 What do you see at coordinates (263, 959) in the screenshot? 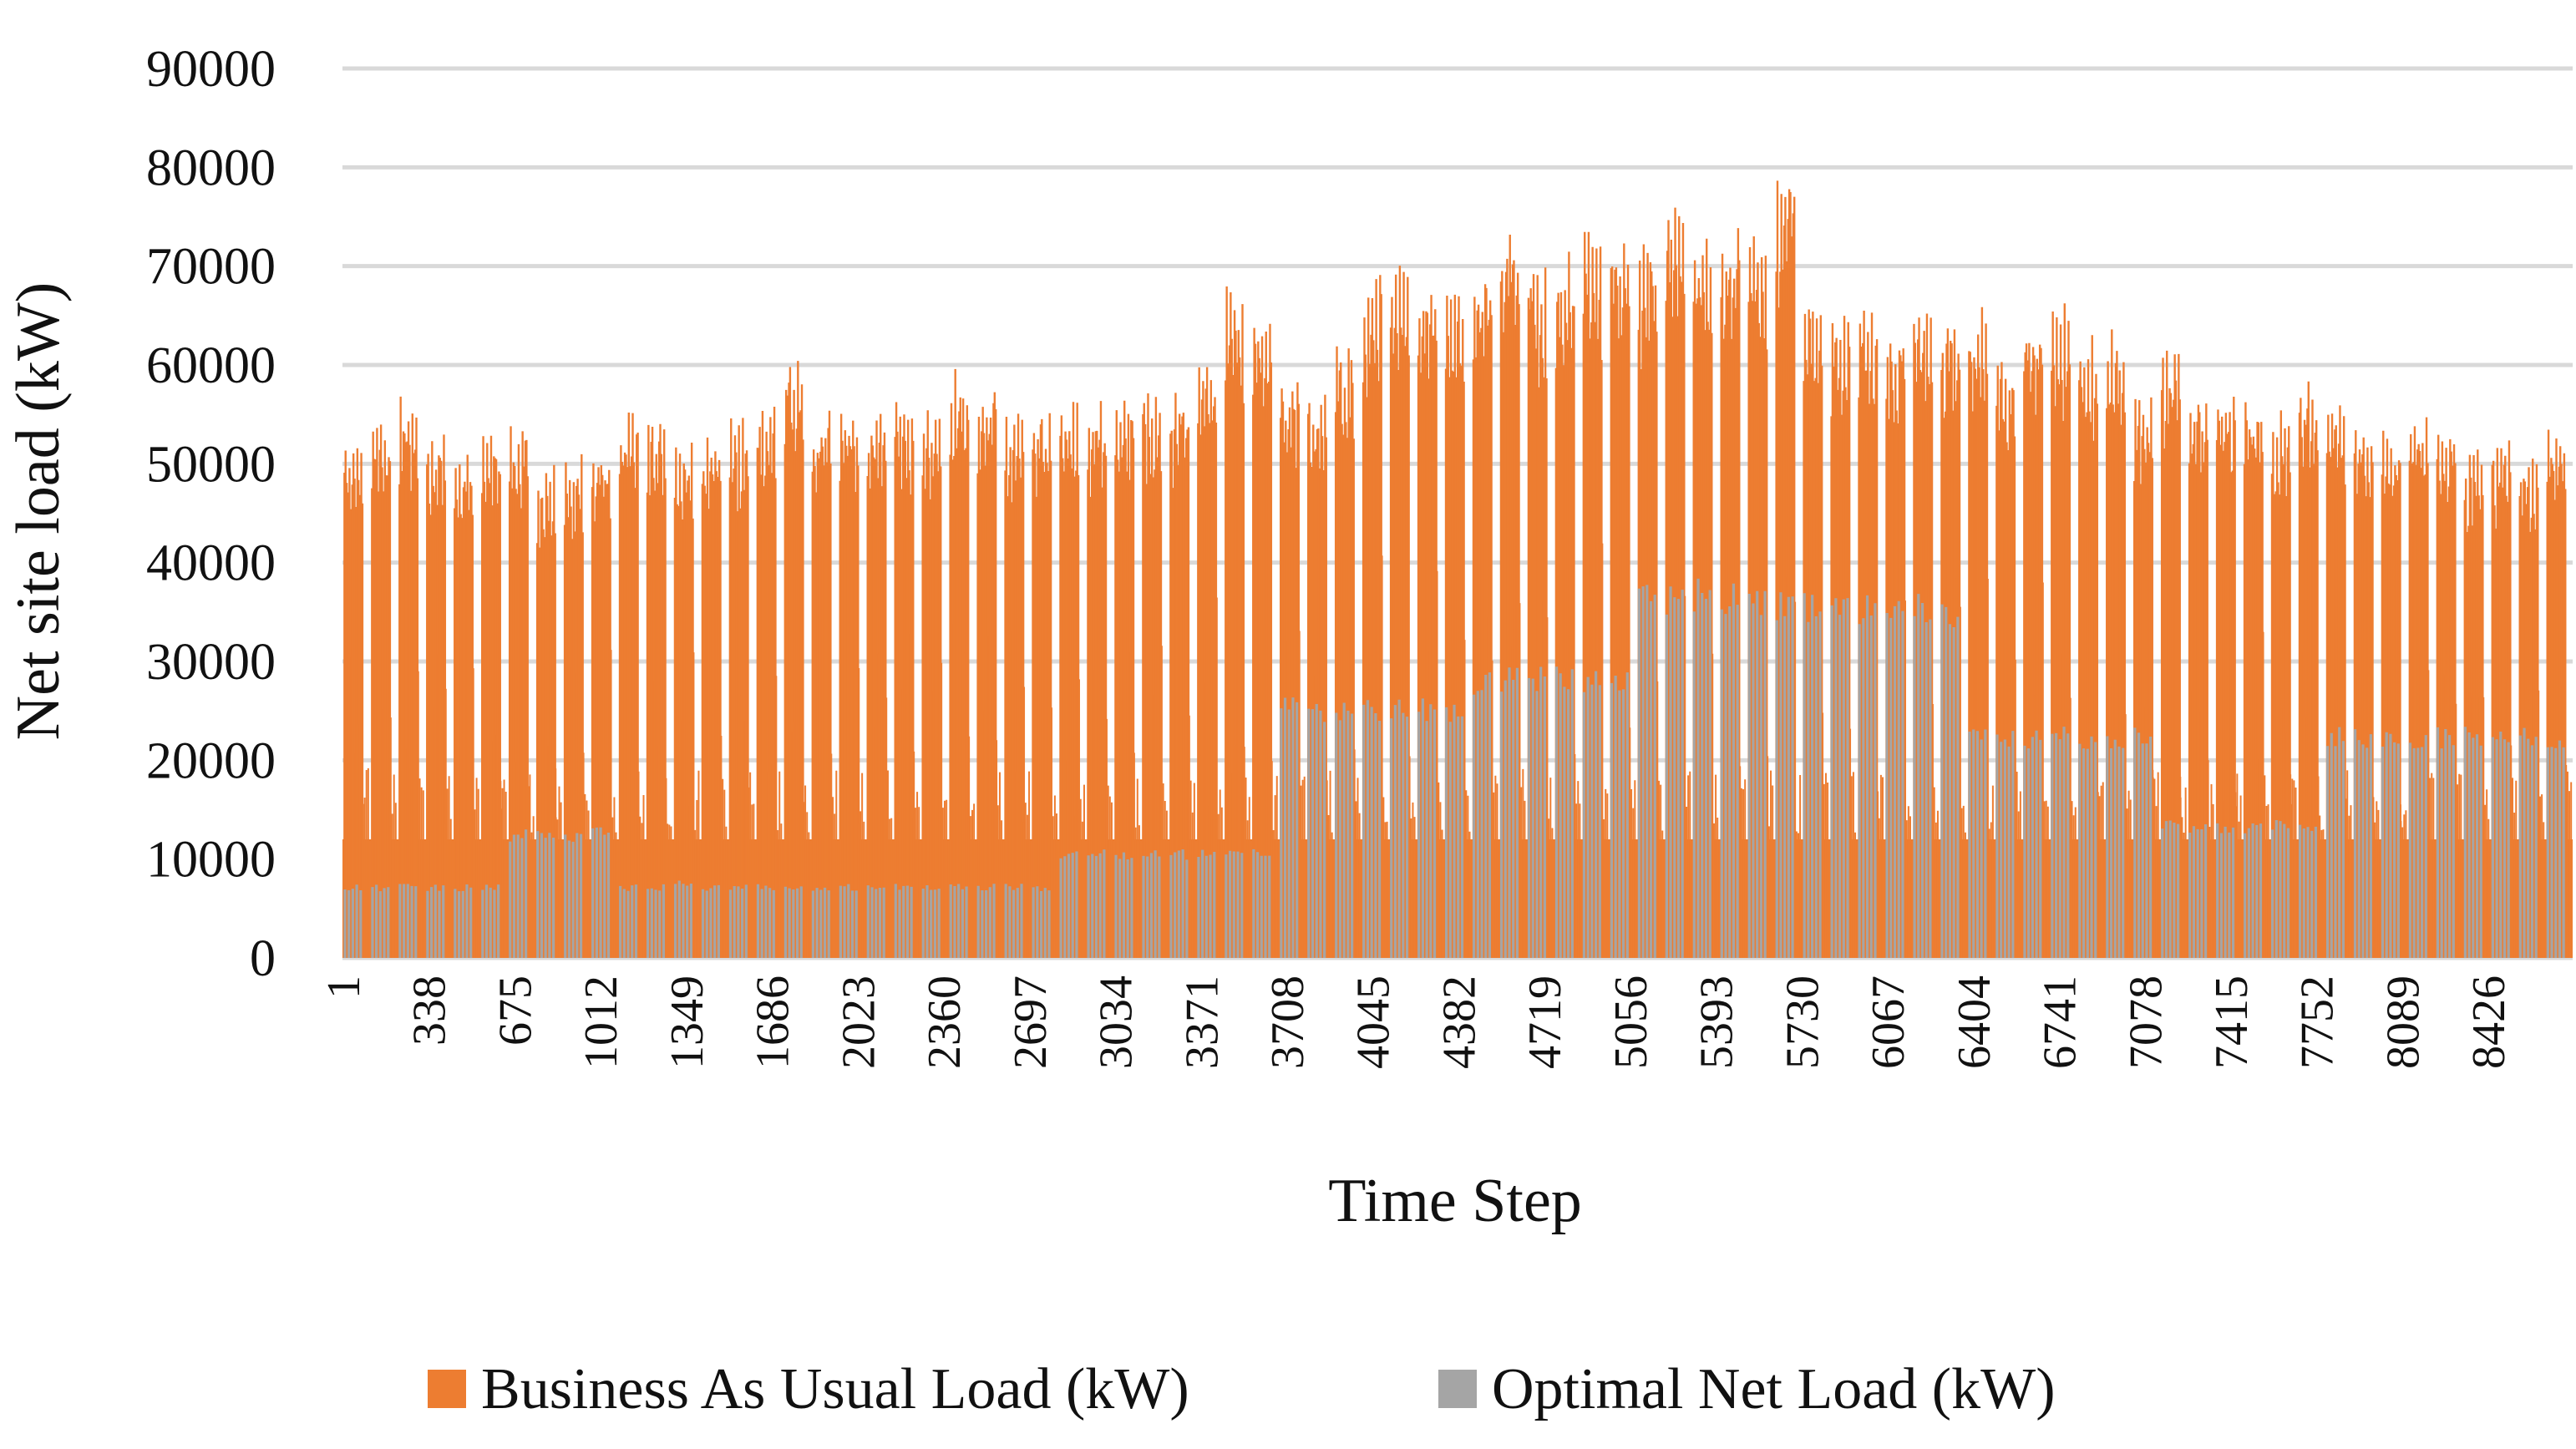
I see `y-tick-label: 0` at bounding box center [263, 959].